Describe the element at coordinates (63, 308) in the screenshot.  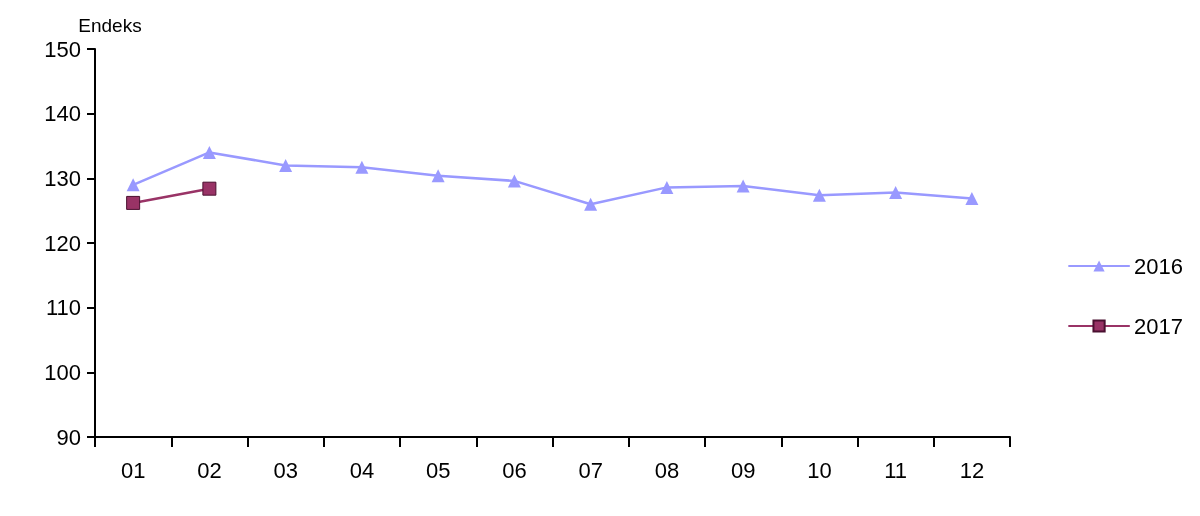
I see `y-tick-label: 110` at that location.